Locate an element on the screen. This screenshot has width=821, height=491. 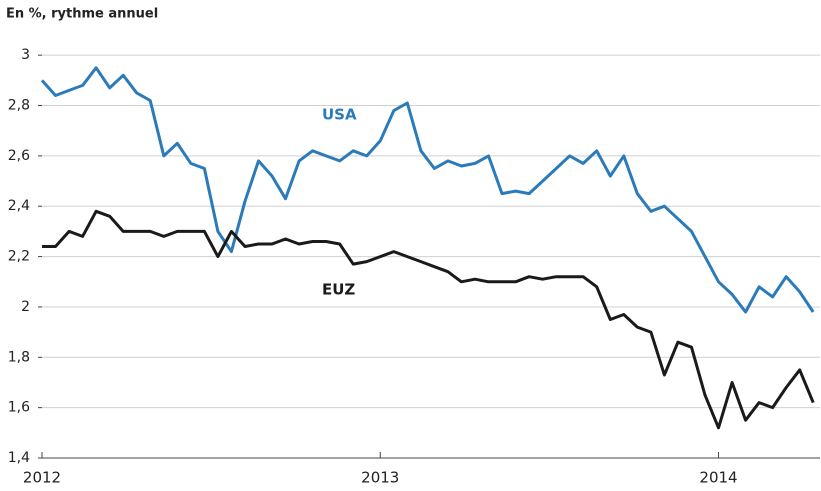
y-tick-label: 3 is located at coordinates (25, 55).